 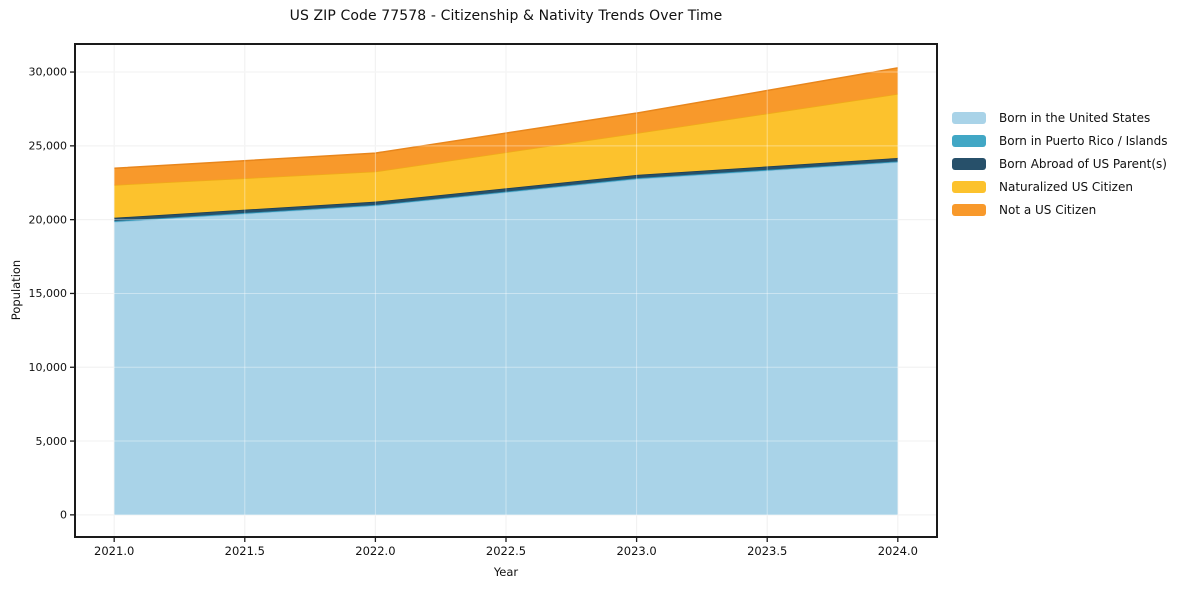 I want to click on x-tick-label: 2021.0, so click(x=114, y=551).